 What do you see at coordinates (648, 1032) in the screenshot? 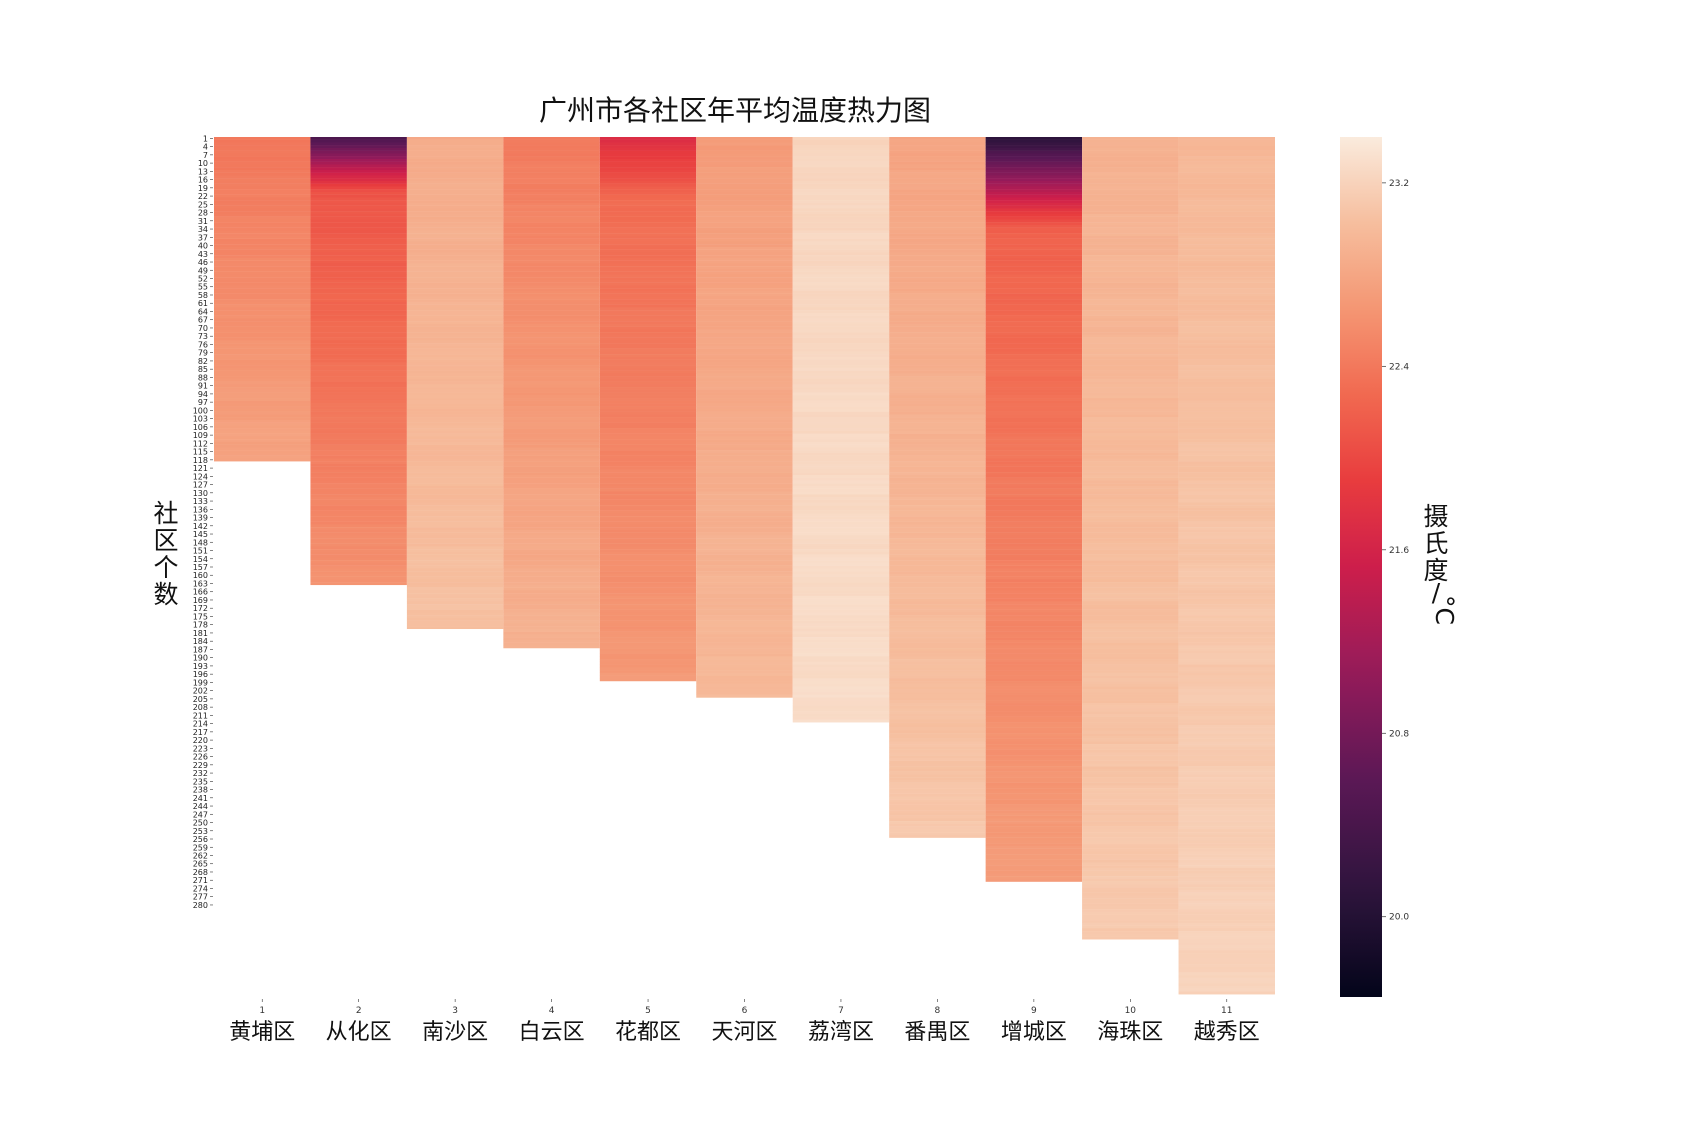
I see `district-label: 花都区` at bounding box center [648, 1032].